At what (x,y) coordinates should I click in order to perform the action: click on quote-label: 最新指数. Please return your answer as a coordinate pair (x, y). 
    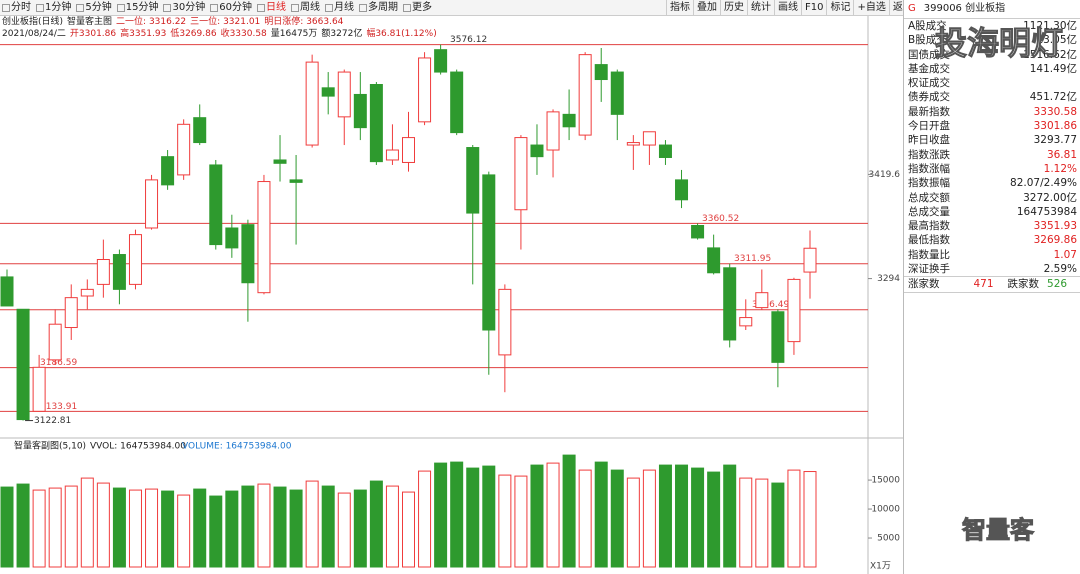
    Looking at the image, I should click on (929, 111).